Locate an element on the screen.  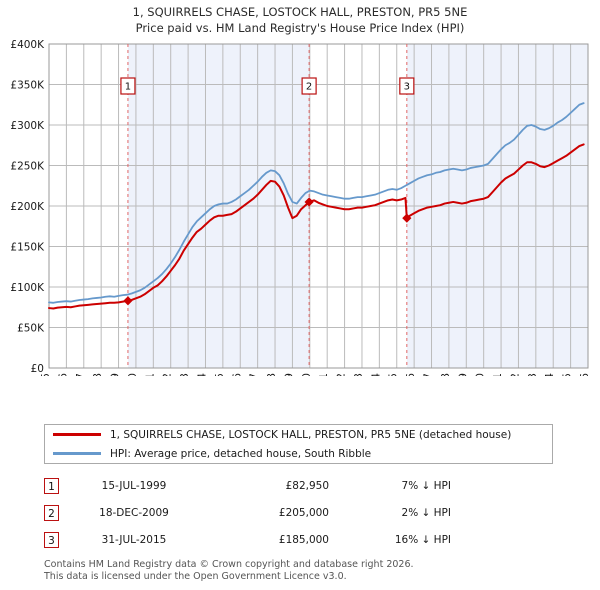
svg-text: 2024 is located at coordinates (550, 374).